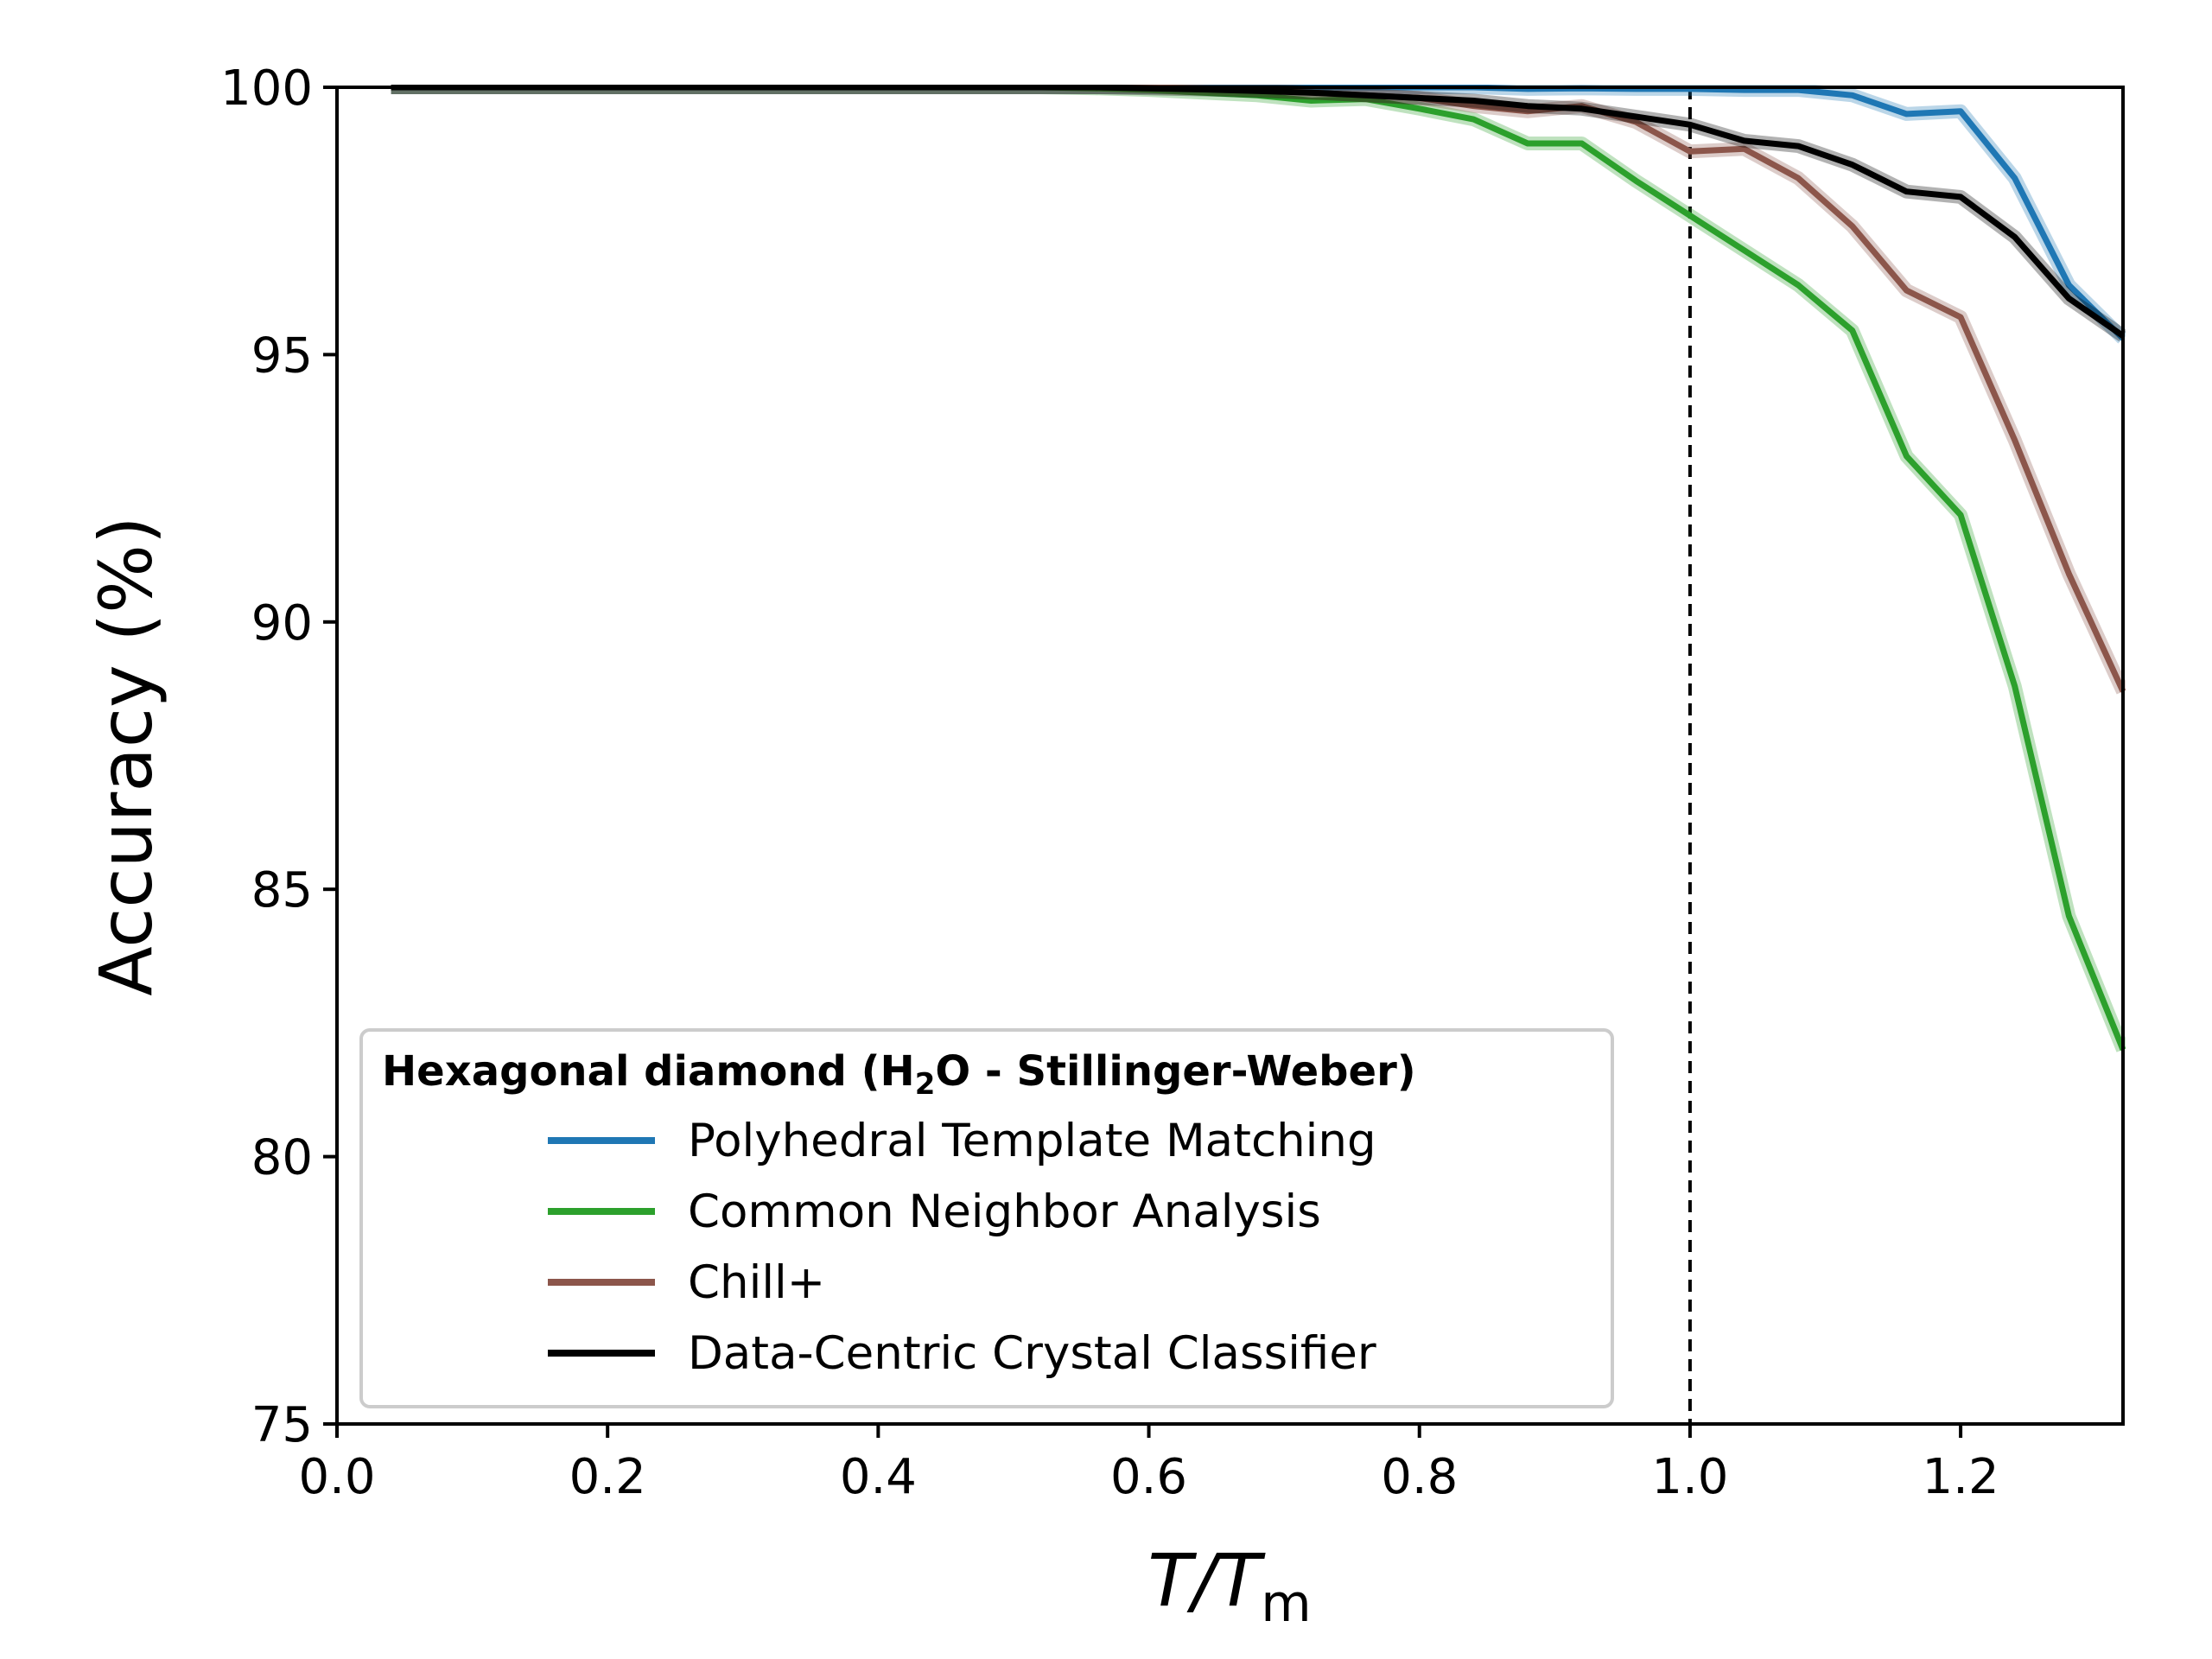  What do you see at coordinates (756, 1282) in the screenshot?
I see `legend-label: Chill+` at bounding box center [756, 1282].